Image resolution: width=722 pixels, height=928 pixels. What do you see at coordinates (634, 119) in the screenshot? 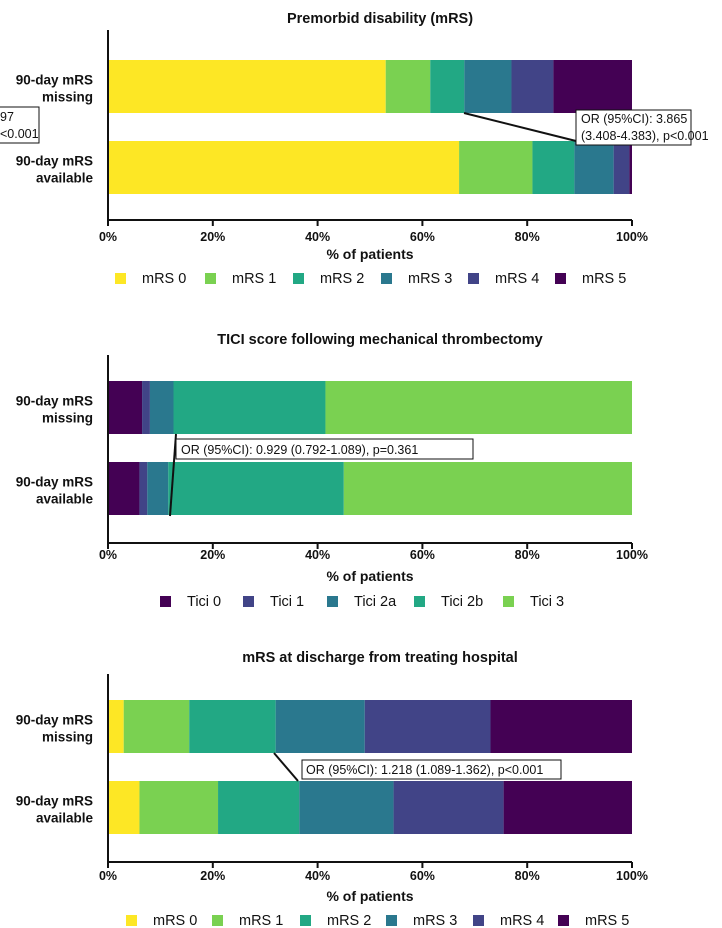
I see `annotation-text: OR (95%CI): 3.865` at bounding box center [634, 119].